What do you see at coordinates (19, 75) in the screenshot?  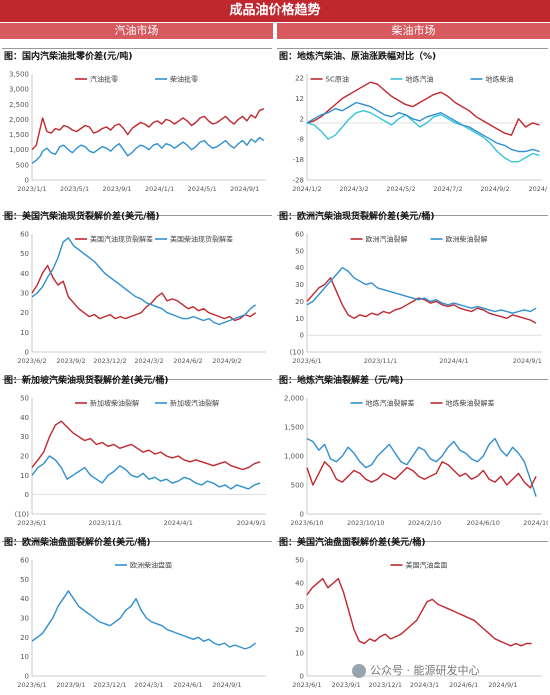 I see `y-tick-label: 3,500` at bounding box center [19, 75].